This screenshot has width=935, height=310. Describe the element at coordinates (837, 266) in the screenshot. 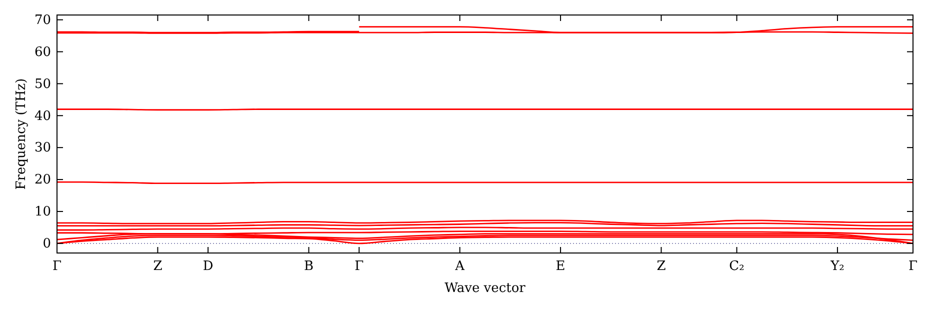

I see `x-tick-label: Y₂` at that location.